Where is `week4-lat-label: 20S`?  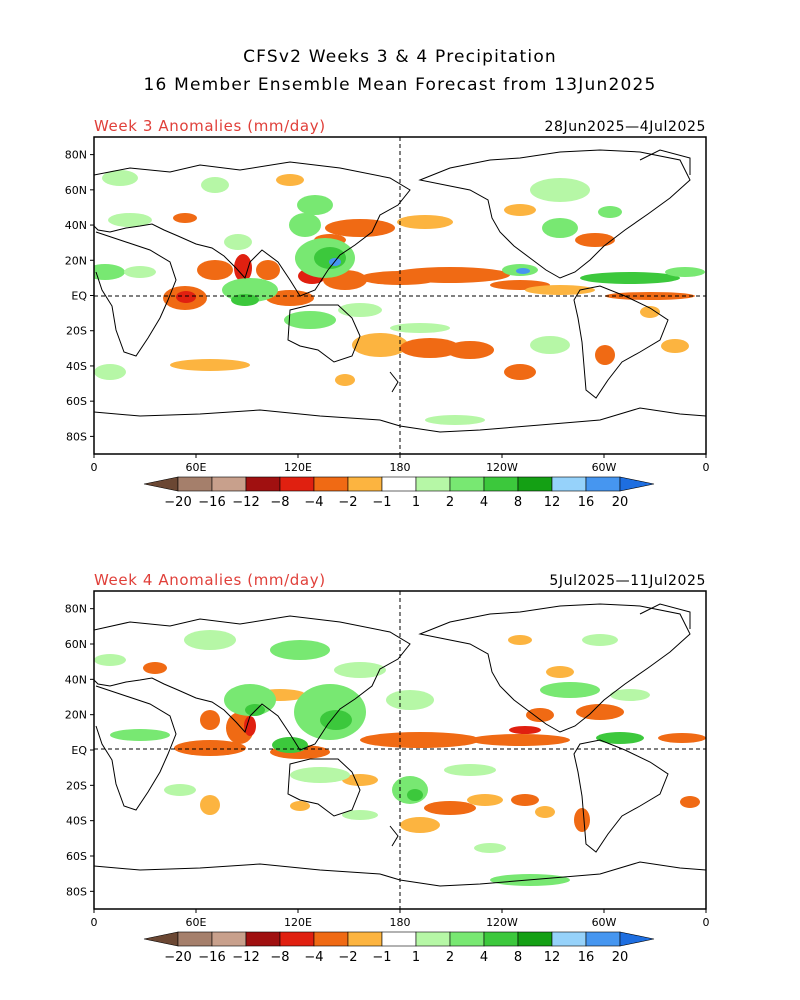 week4-lat-label: 20S is located at coordinates (76, 785).